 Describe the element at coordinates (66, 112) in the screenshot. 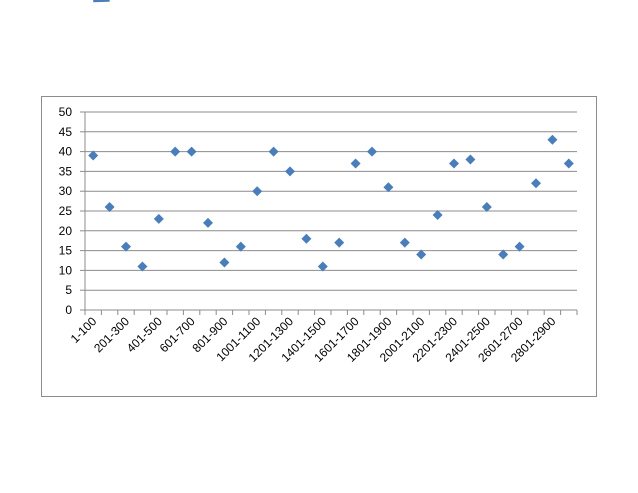

I see `y-tick-label: 50` at that location.